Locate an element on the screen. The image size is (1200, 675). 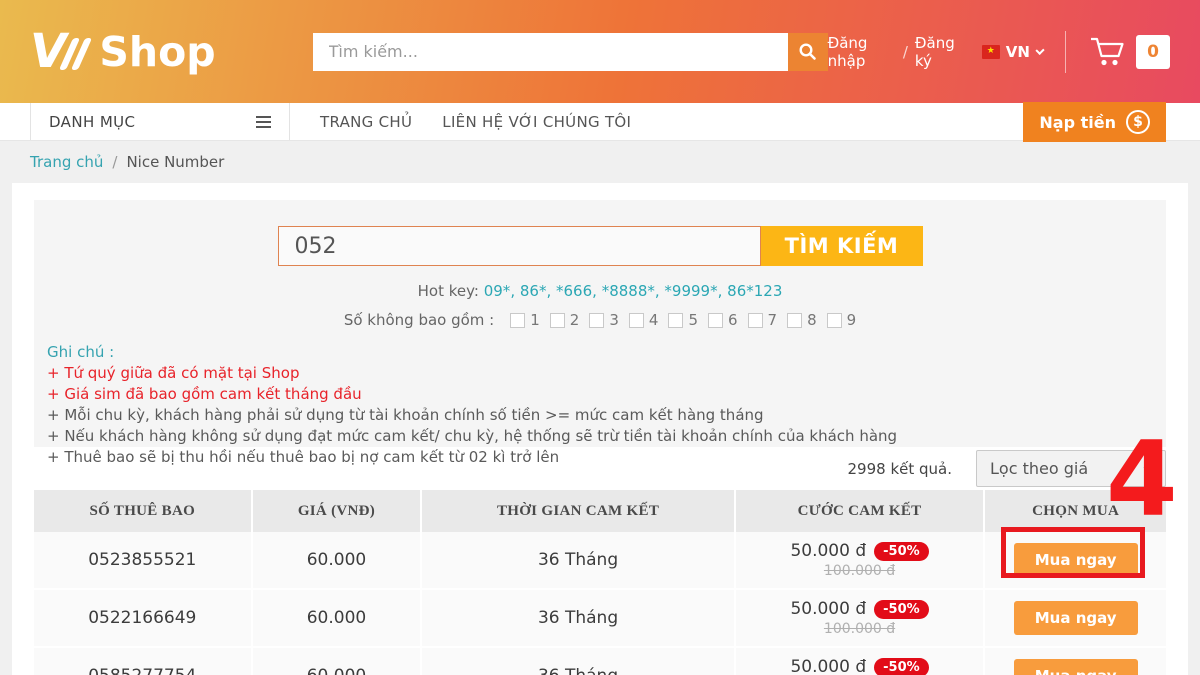
annotation-step-number: 4 is located at coordinates (1142, 480).